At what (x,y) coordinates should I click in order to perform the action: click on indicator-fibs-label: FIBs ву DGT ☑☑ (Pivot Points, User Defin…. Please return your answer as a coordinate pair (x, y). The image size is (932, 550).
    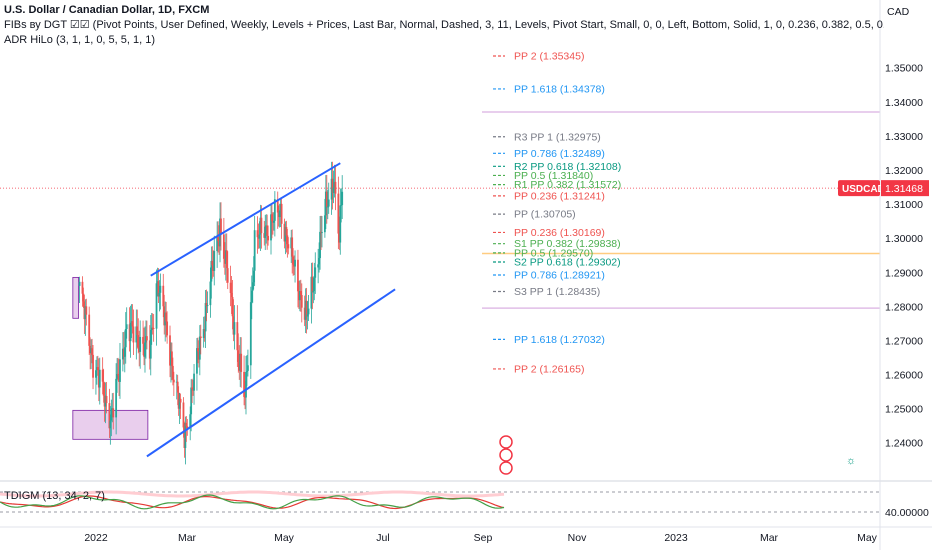
    Looking at the image, I should click on (444, 25).